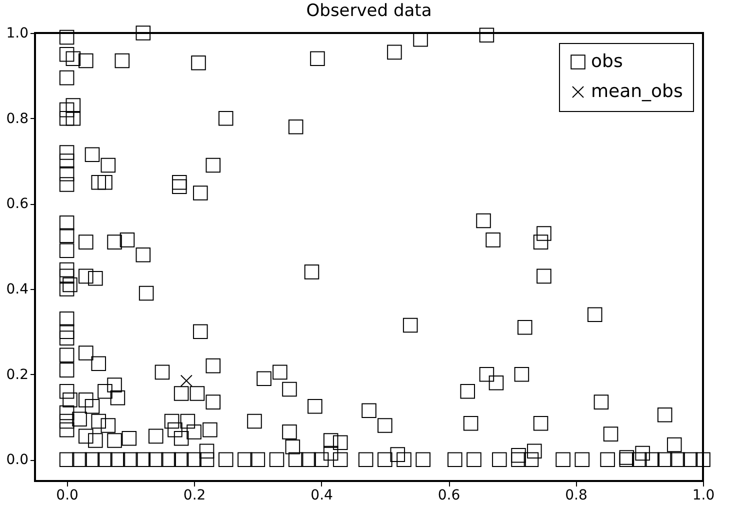 This screenshot has width=732, height=507. Describe the element at coordinates (17, 118) in the screenshot. I see `y-tick-label: 0.8` at that location.